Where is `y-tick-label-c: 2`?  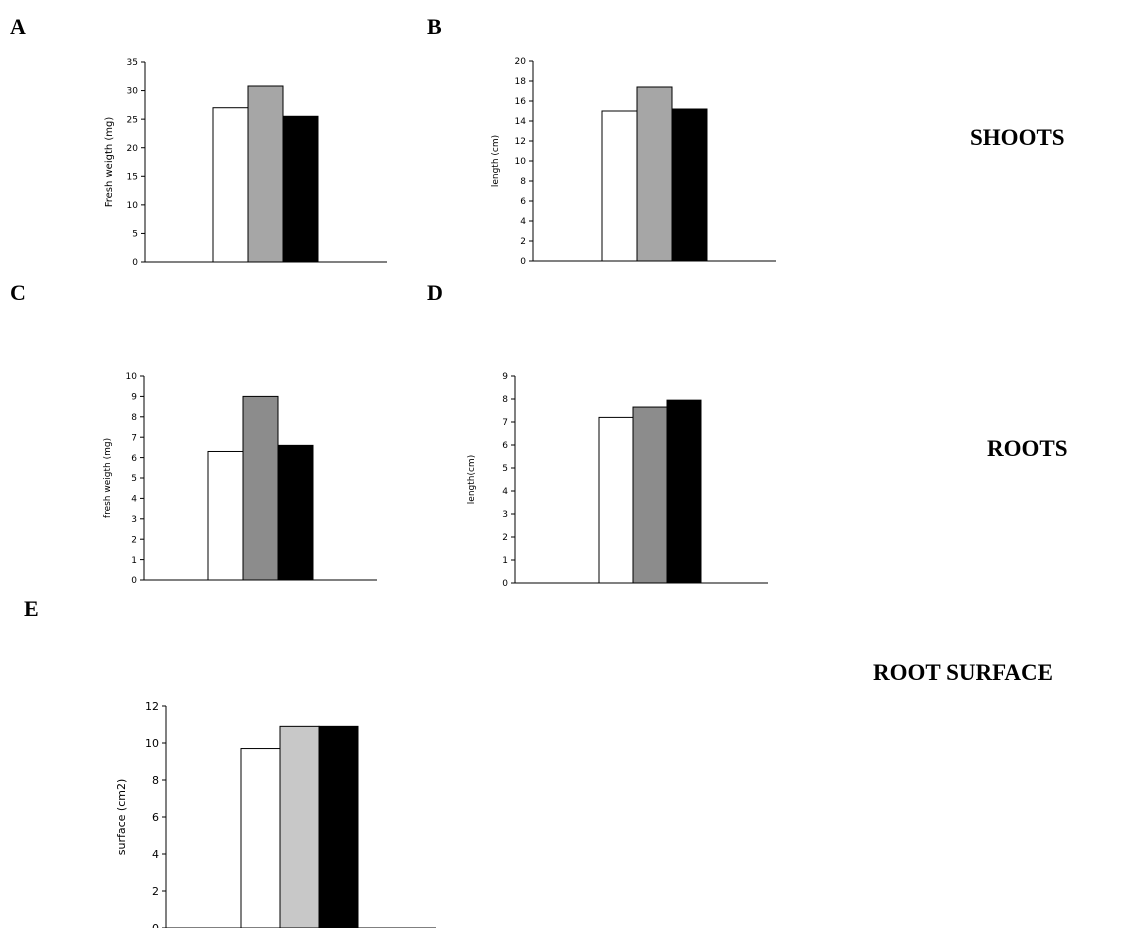
y-tick-label-c: 2 is located at coordinates (134, 540).